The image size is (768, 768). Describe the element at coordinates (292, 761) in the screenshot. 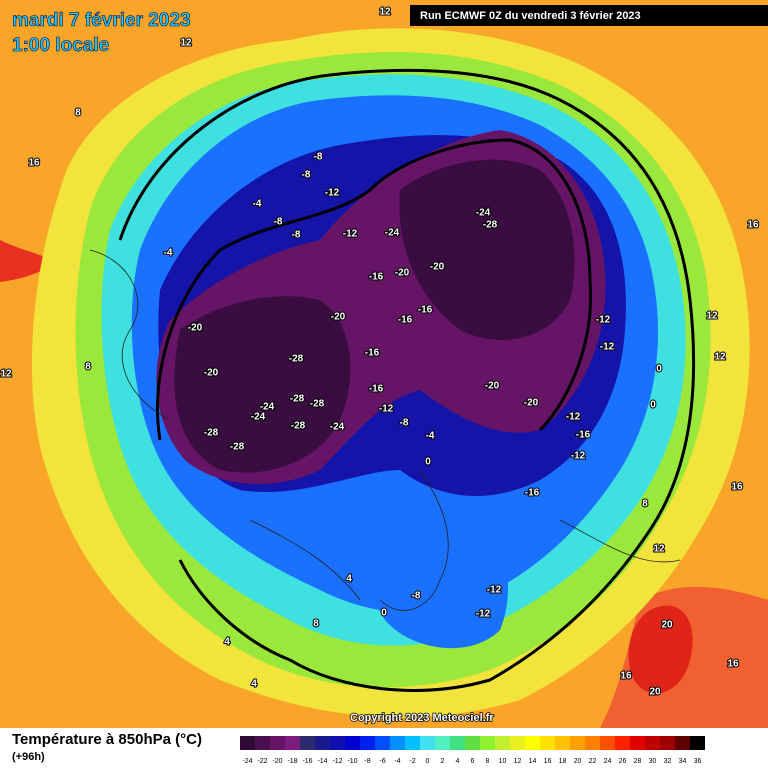

I see `legend-tick-label: -18` at that location.